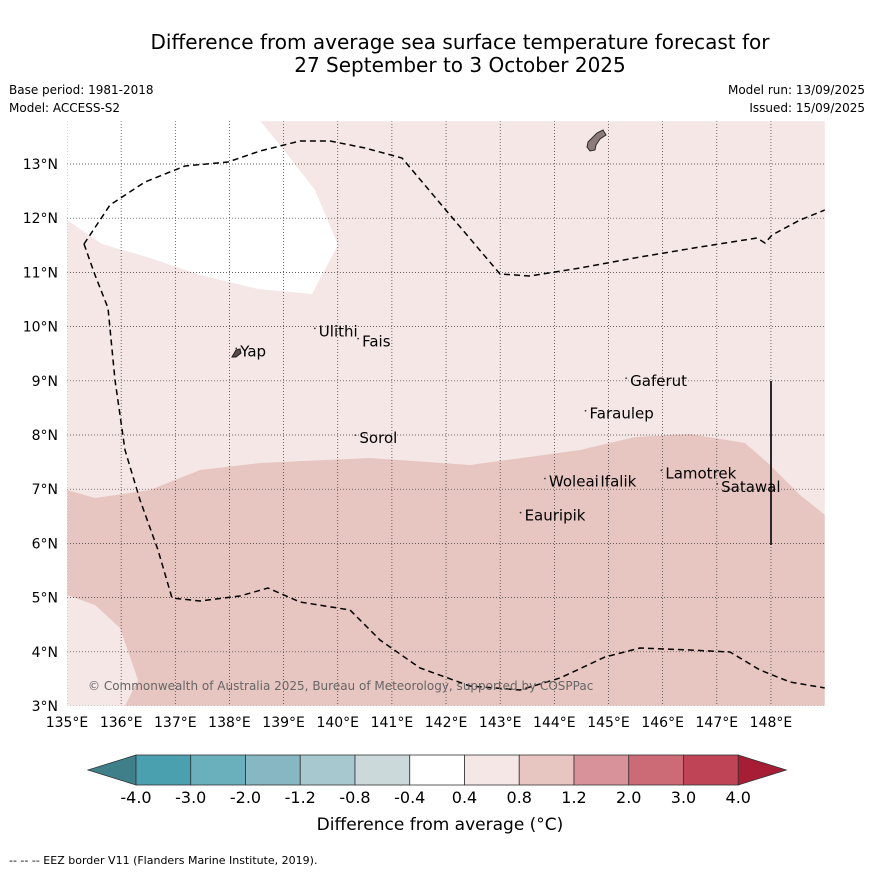  I want to click on place-label-faraulep: Faraulep, so click(622, 414).